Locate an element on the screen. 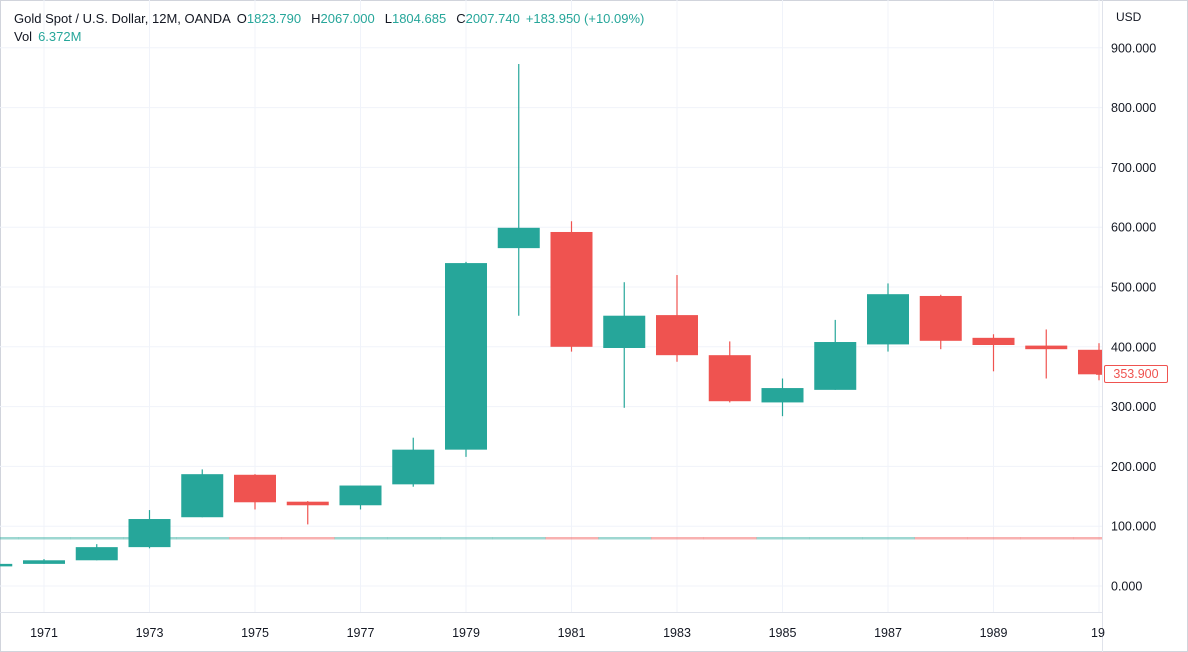  time-tick-label: 1973 is located at coordinates (150, 633).